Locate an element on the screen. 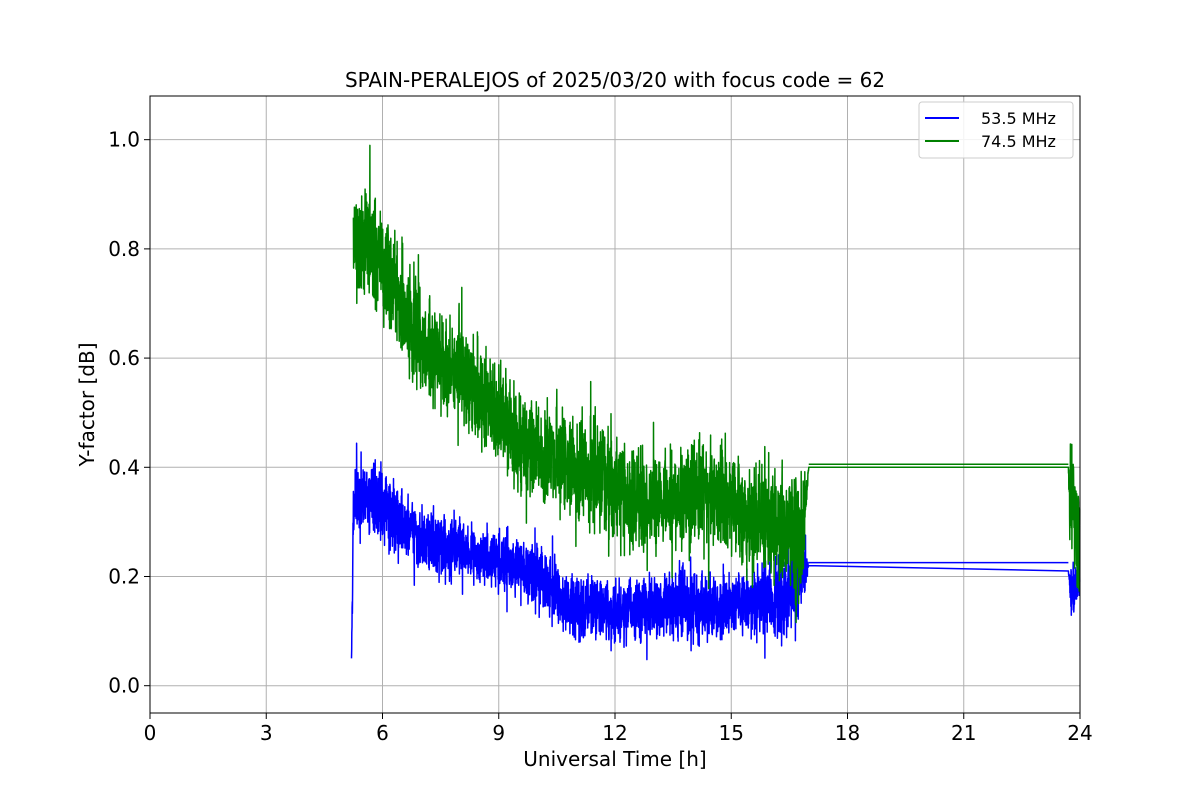 The height and width of the screenshot is (800, 1200). legend-label: 53.5 MHz is located at coordinates (1018, 118).